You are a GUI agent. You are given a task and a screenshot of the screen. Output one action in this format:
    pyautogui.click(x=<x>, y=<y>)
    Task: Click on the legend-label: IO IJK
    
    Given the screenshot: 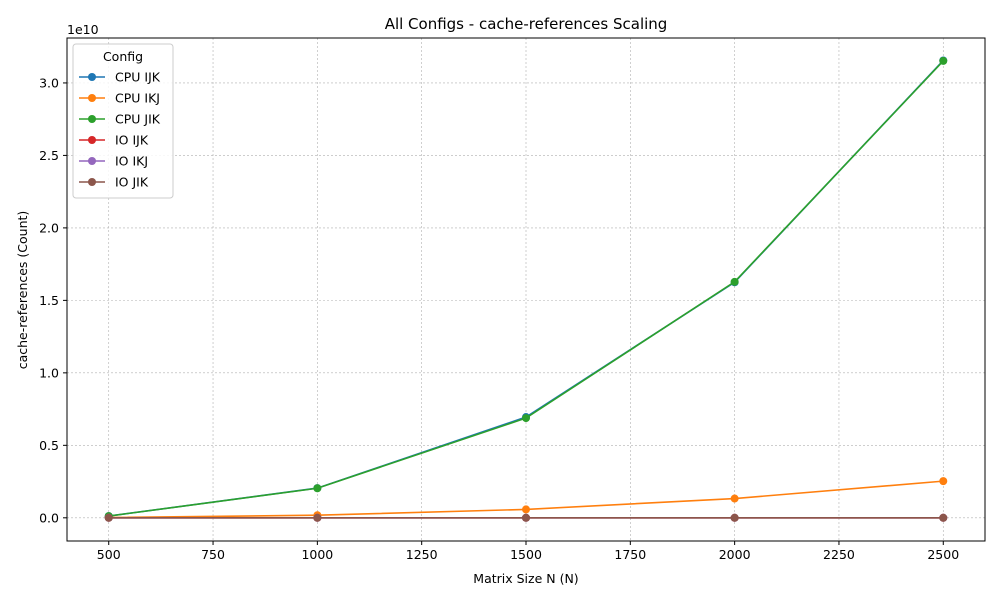 What is the action you would take?
    pyautogui.click(x=132, y=140)
    